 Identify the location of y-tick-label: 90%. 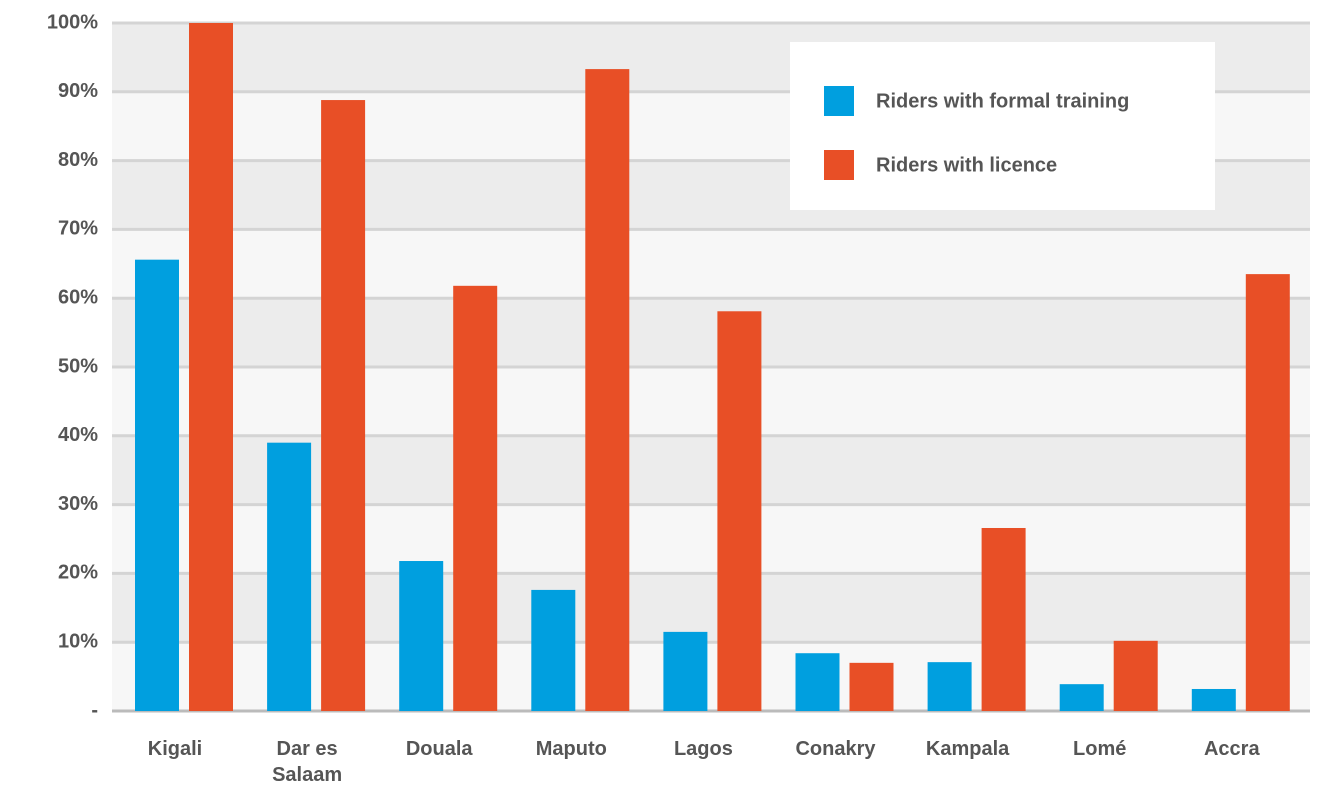
(78, 91).